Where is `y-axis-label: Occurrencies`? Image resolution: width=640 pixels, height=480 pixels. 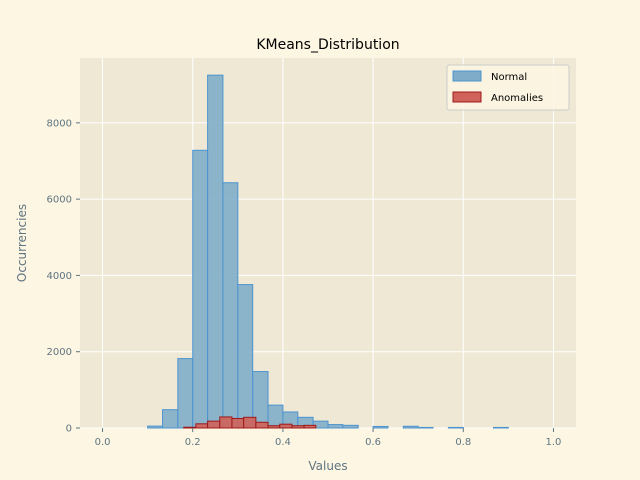
y-axis-label: Occurrencies is located at coordinates (22, 243).